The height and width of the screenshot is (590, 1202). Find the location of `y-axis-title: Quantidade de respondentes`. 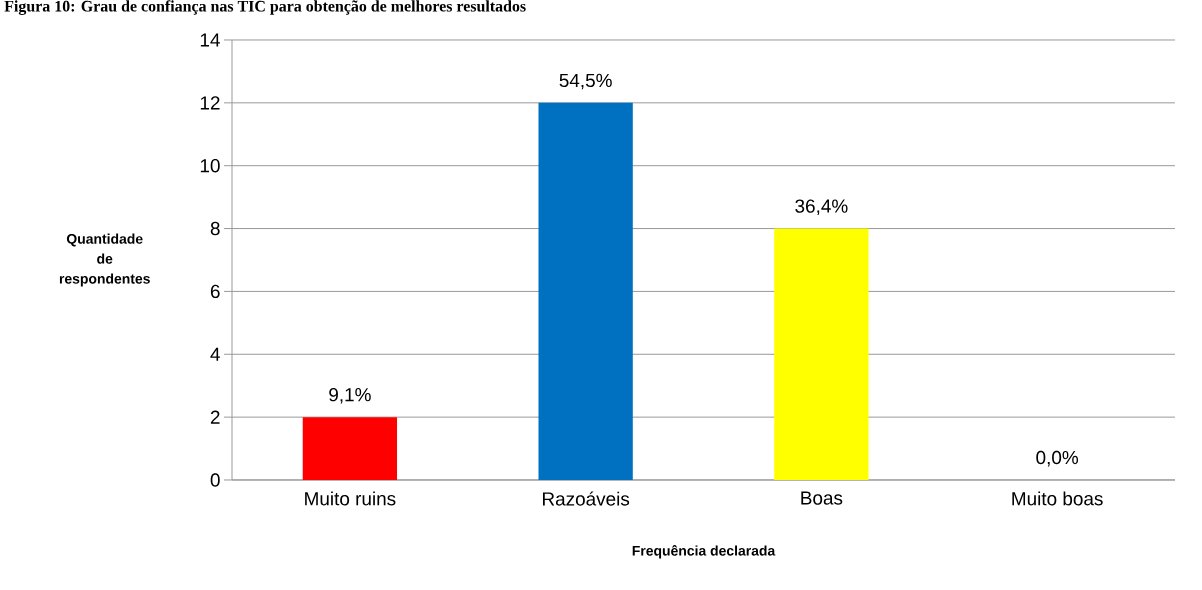

y-axis-title: Quantidade de respondentes is located at coordinates (104, 260).